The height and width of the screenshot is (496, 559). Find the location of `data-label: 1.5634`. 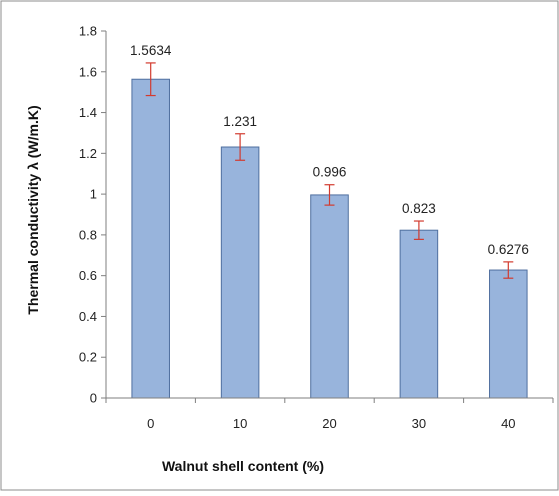

data-label: 1.5634 is located at coordinates (151, 50).